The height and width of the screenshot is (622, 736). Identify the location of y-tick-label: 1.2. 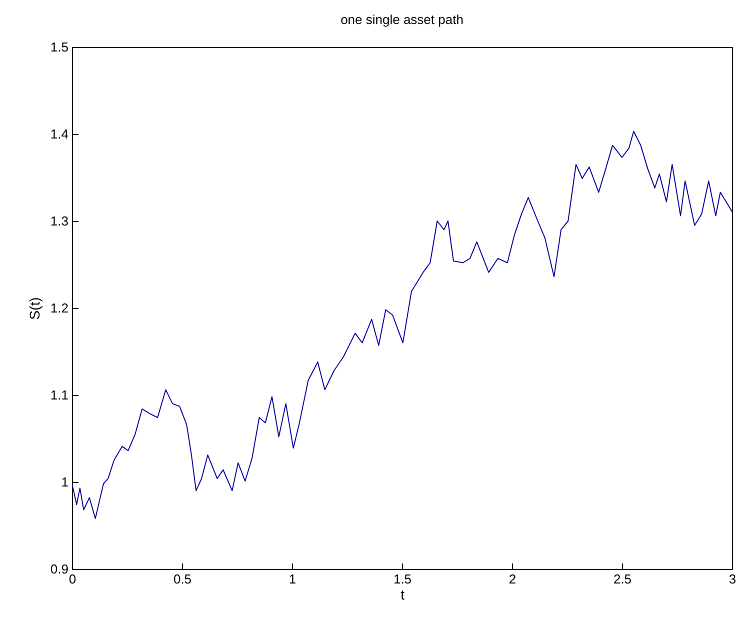
(59, 308).